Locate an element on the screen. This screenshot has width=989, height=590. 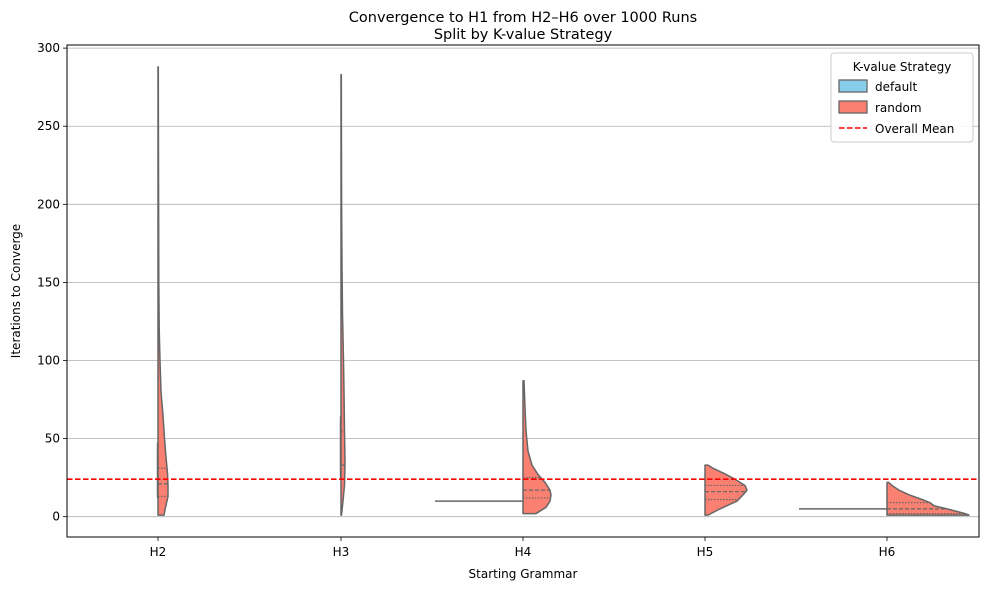
x-axis-ticks: H2 H3 H4 H5 H6 is located at coordinates (523, 548).